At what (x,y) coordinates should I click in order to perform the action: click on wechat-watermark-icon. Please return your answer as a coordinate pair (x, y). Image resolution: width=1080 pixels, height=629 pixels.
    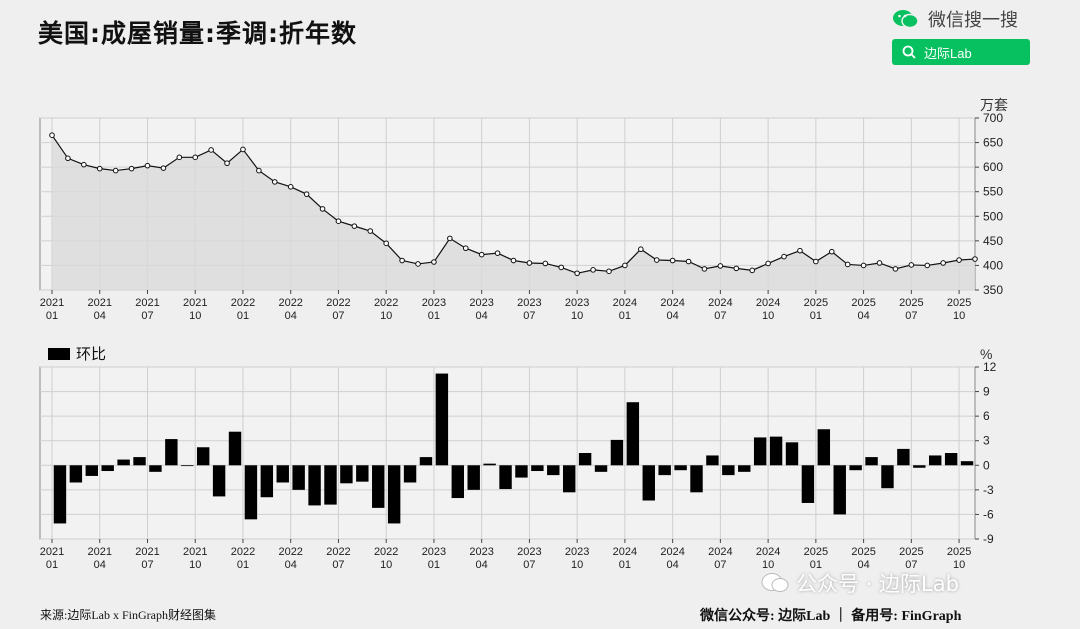
    Looking at the image, I should click on (775, 582).